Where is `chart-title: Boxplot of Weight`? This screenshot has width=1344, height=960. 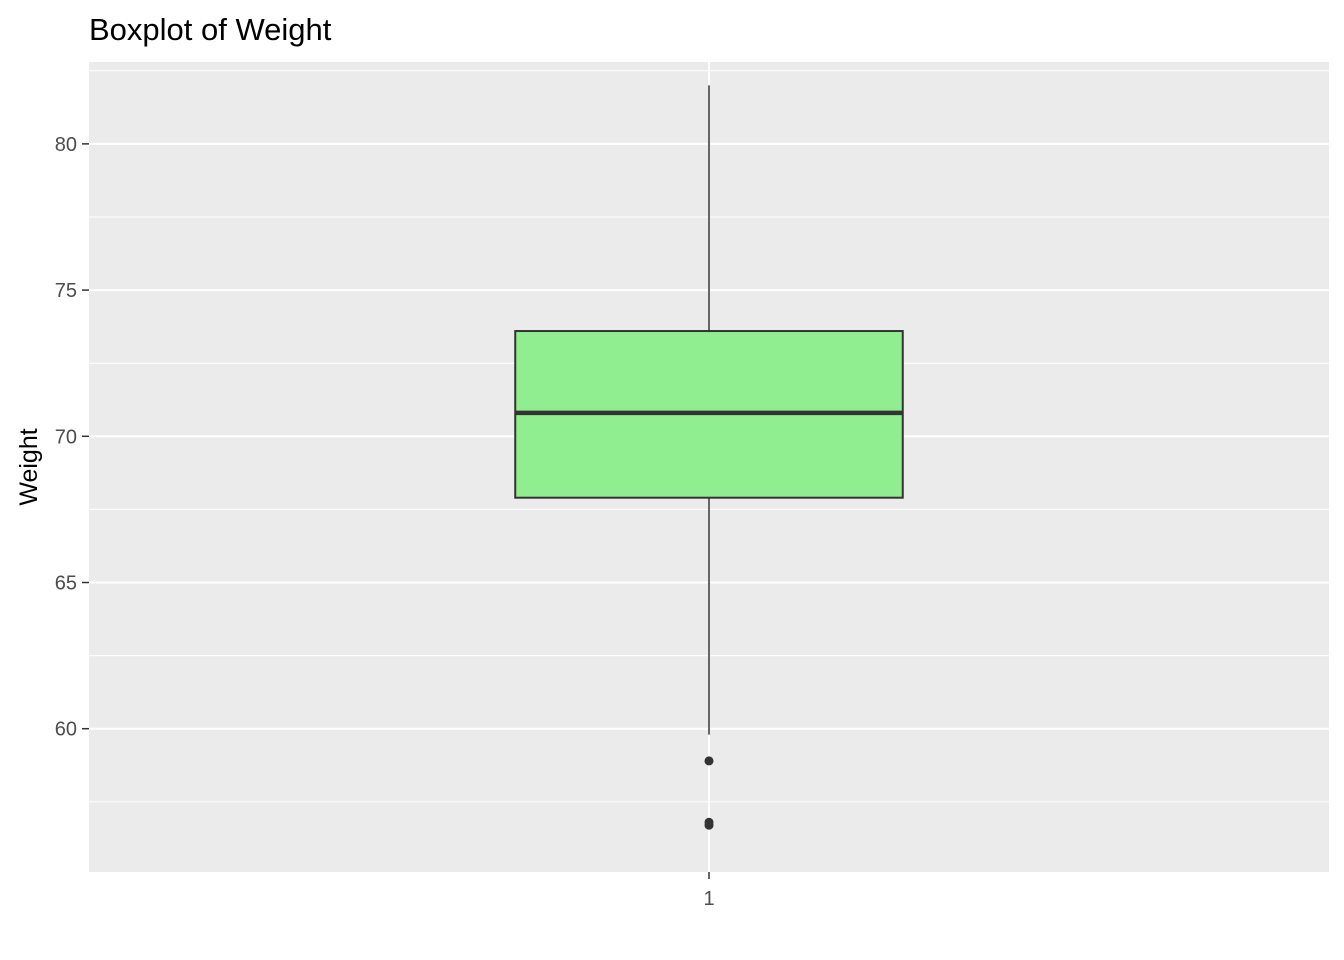 chart-title: Boxplot of Weight is located at coordinates (210, 29).